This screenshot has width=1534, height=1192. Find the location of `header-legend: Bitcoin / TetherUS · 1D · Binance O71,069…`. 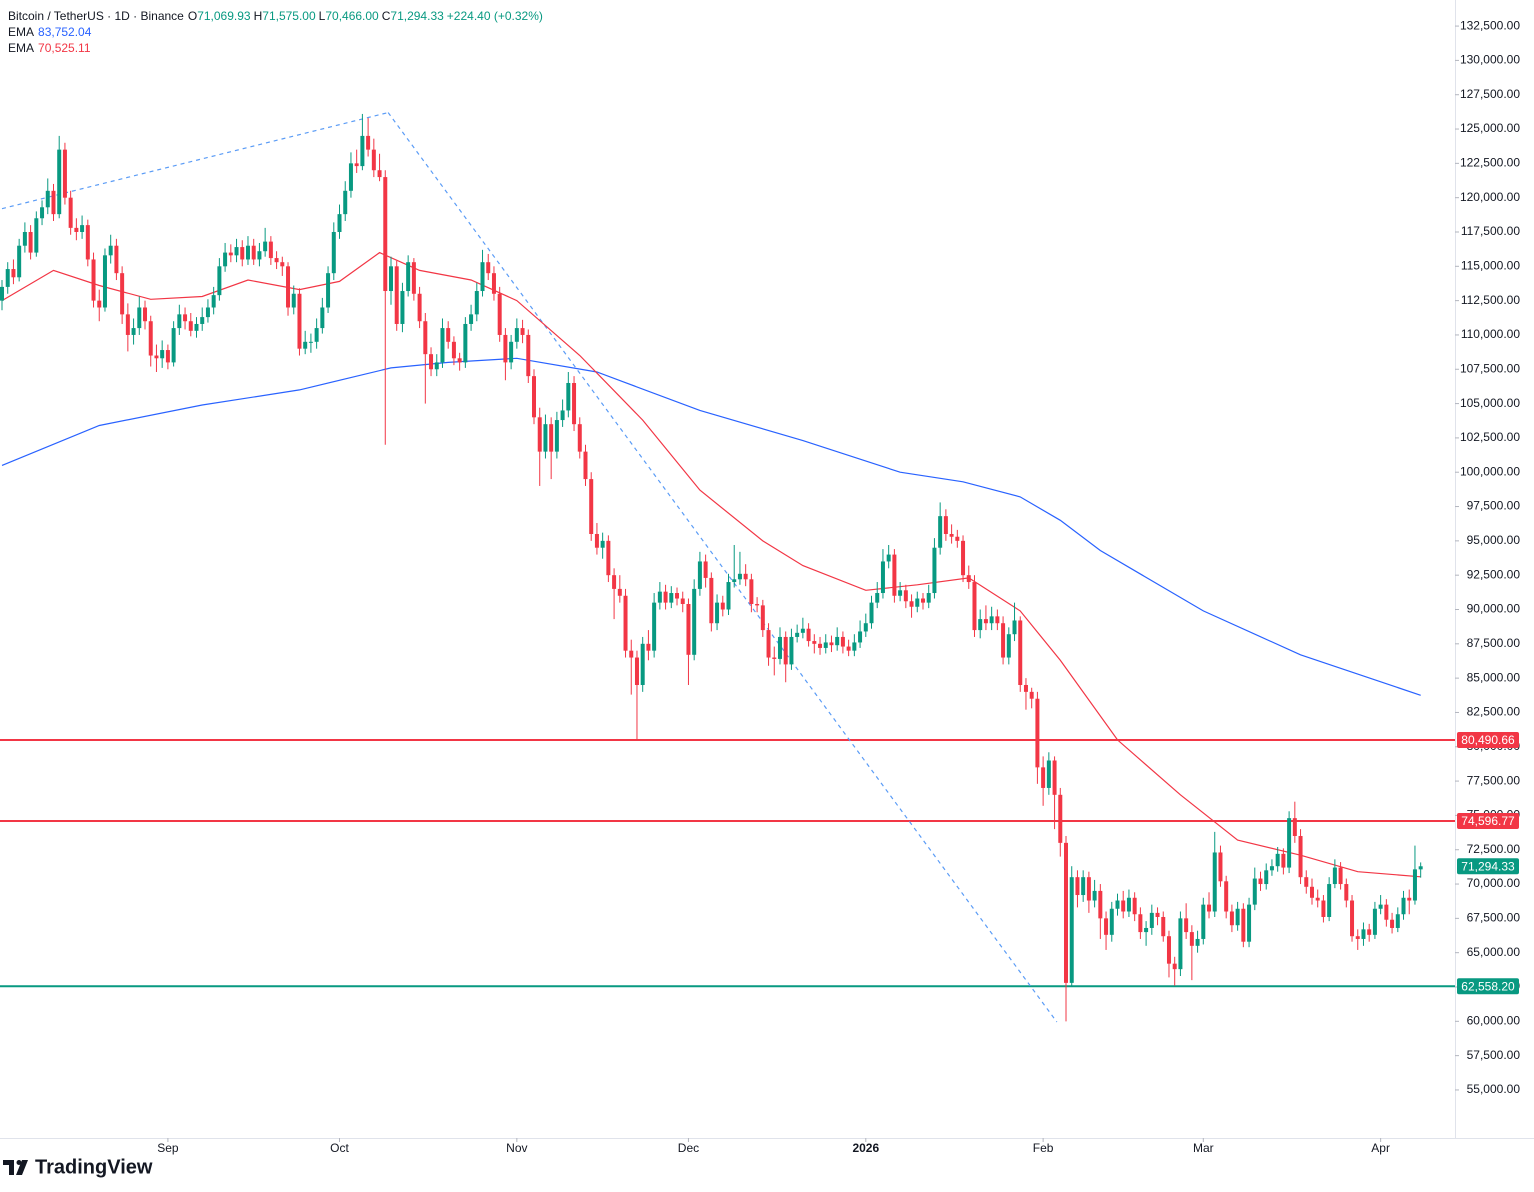

header-legend: Bitcoin / TetherUS · 1D · Binance O71,069… is located at coordinates (275, 16).